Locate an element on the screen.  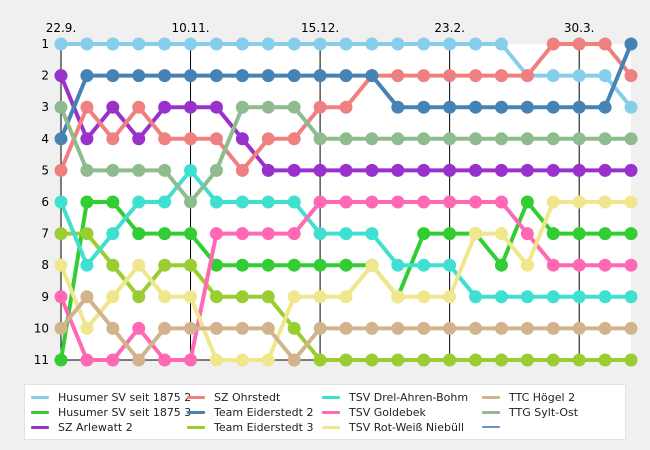
y-tick-label: 9 is located at coordinates (45, 297).